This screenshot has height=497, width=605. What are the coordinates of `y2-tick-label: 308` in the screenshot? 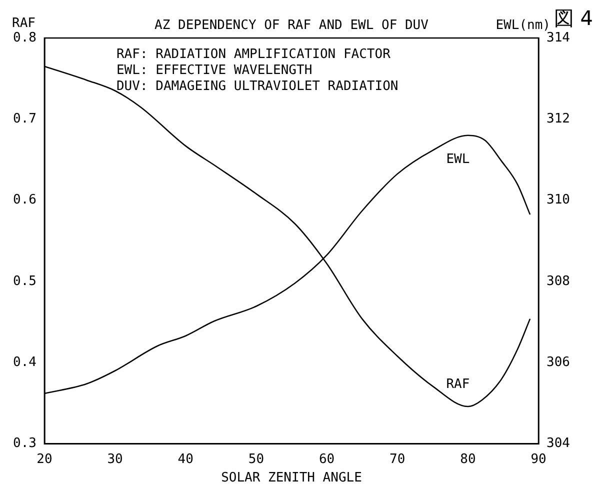 It's located at (558, 281).